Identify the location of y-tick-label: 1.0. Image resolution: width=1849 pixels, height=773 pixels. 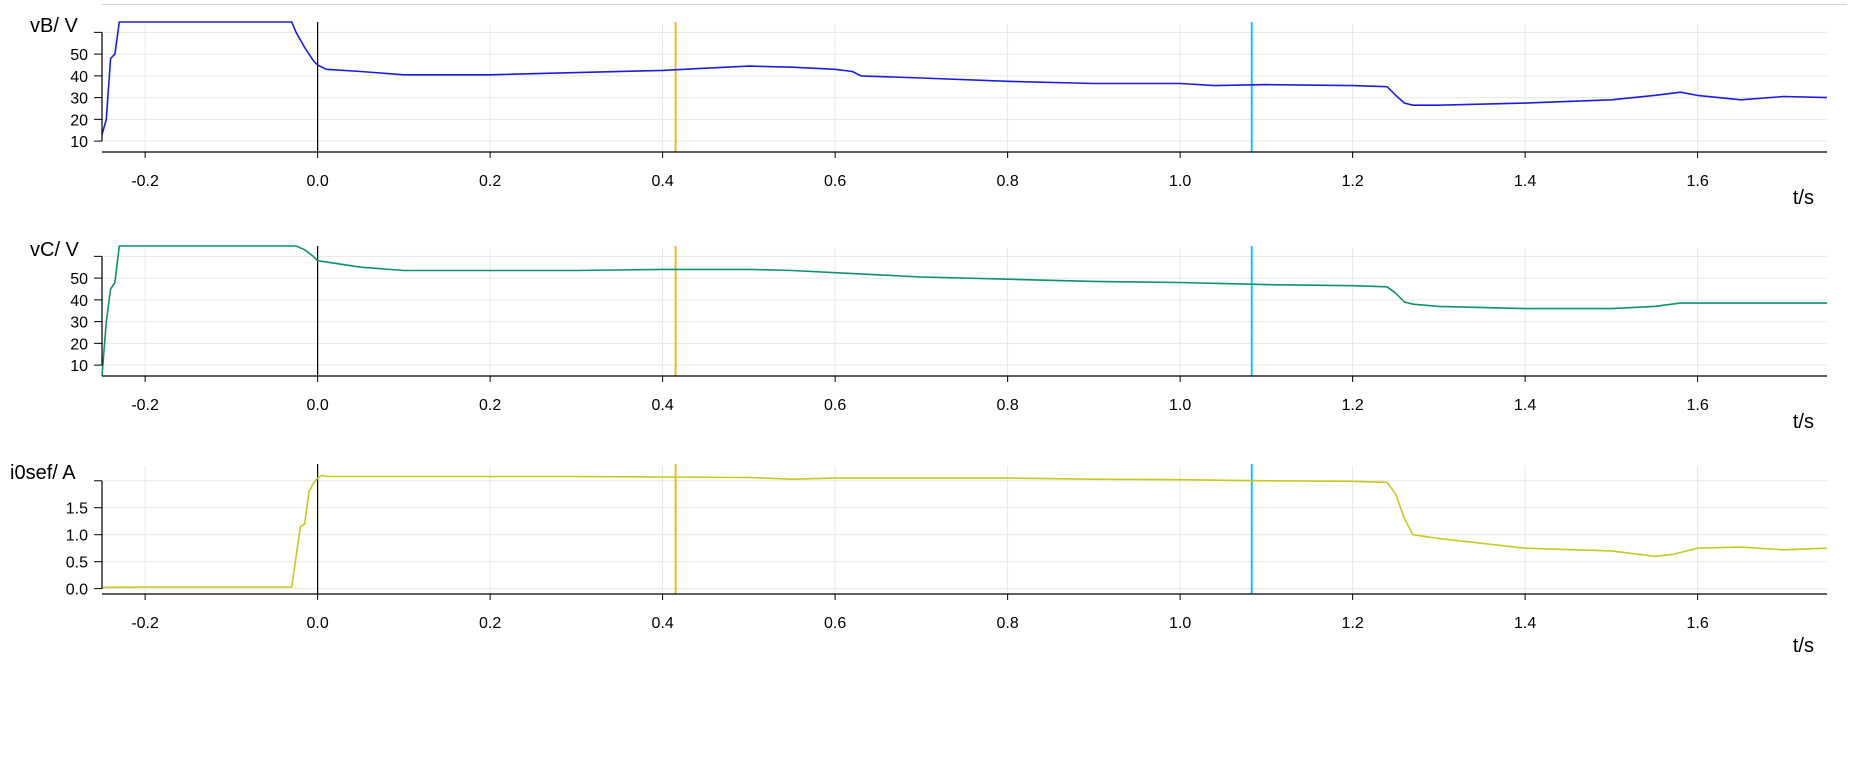
(77, 536).